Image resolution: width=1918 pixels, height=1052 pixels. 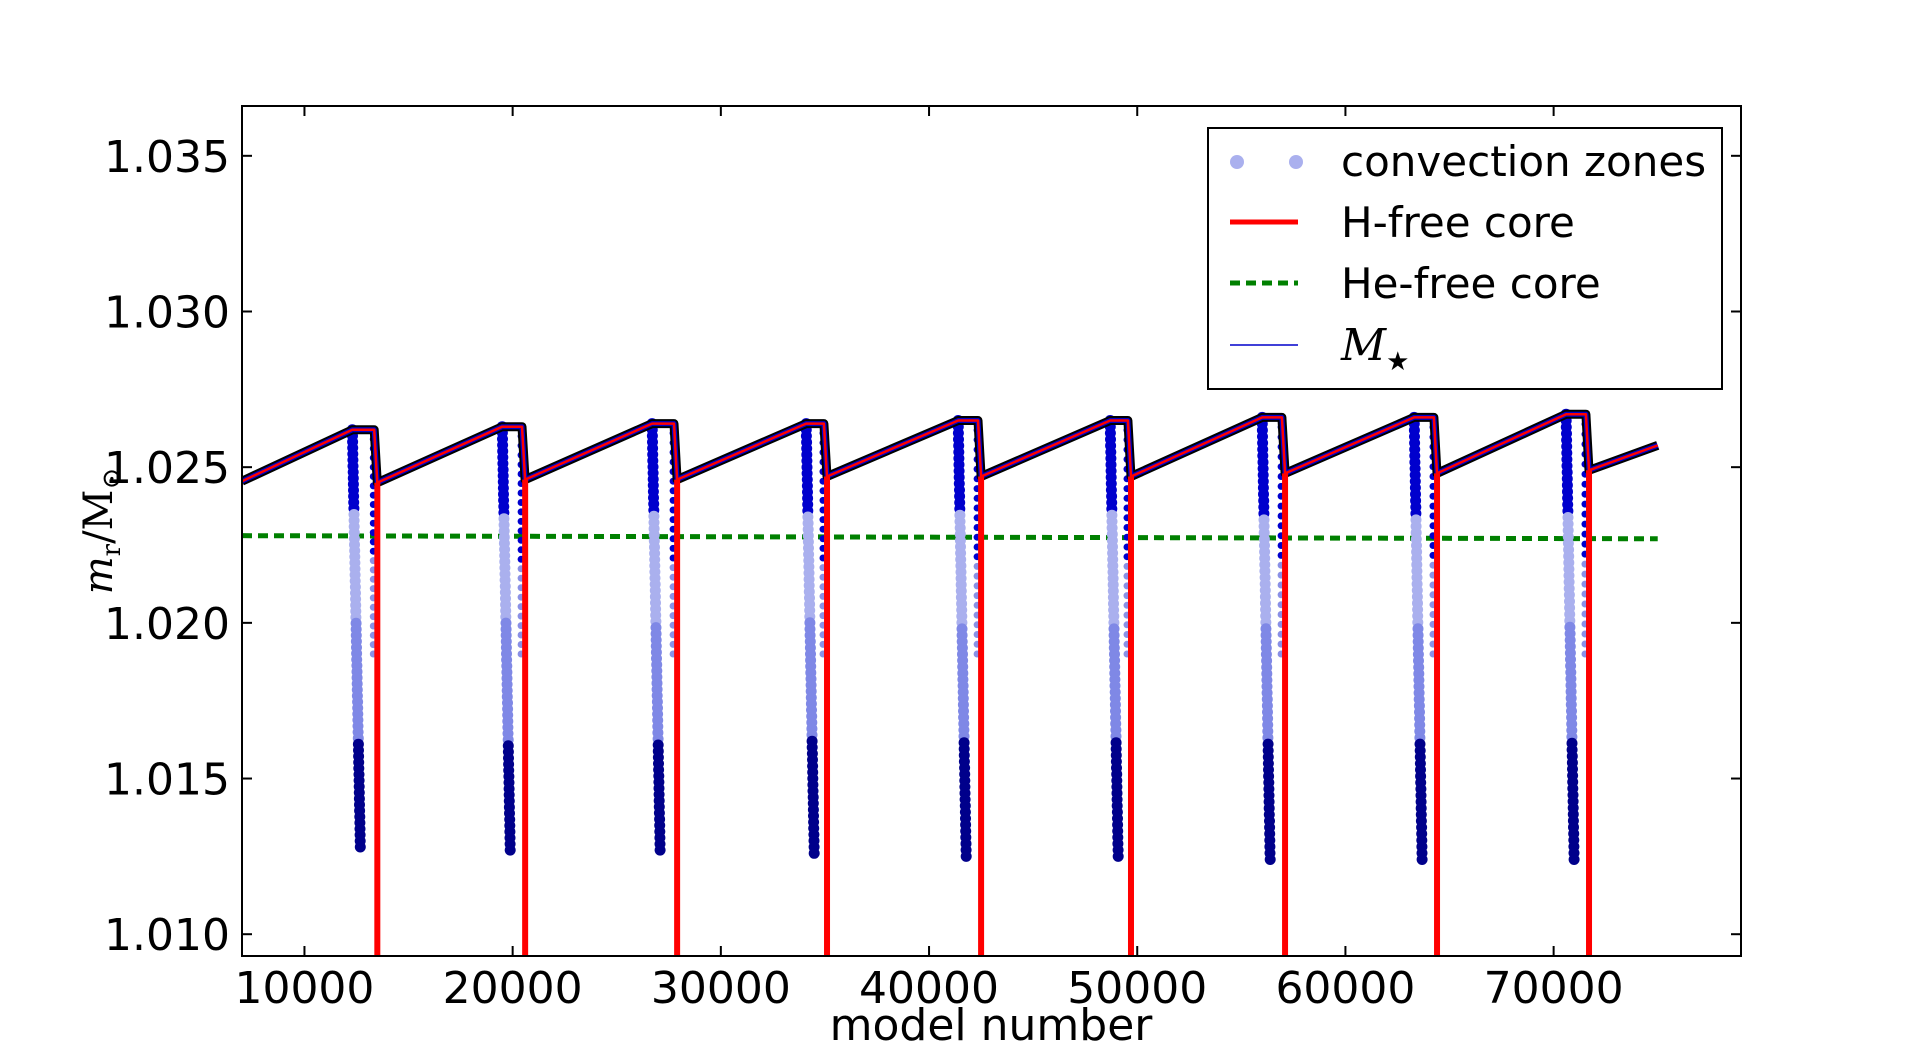 I want to click on legend-entry-h-free-core: H-free core, so click(x=1402, y=222).